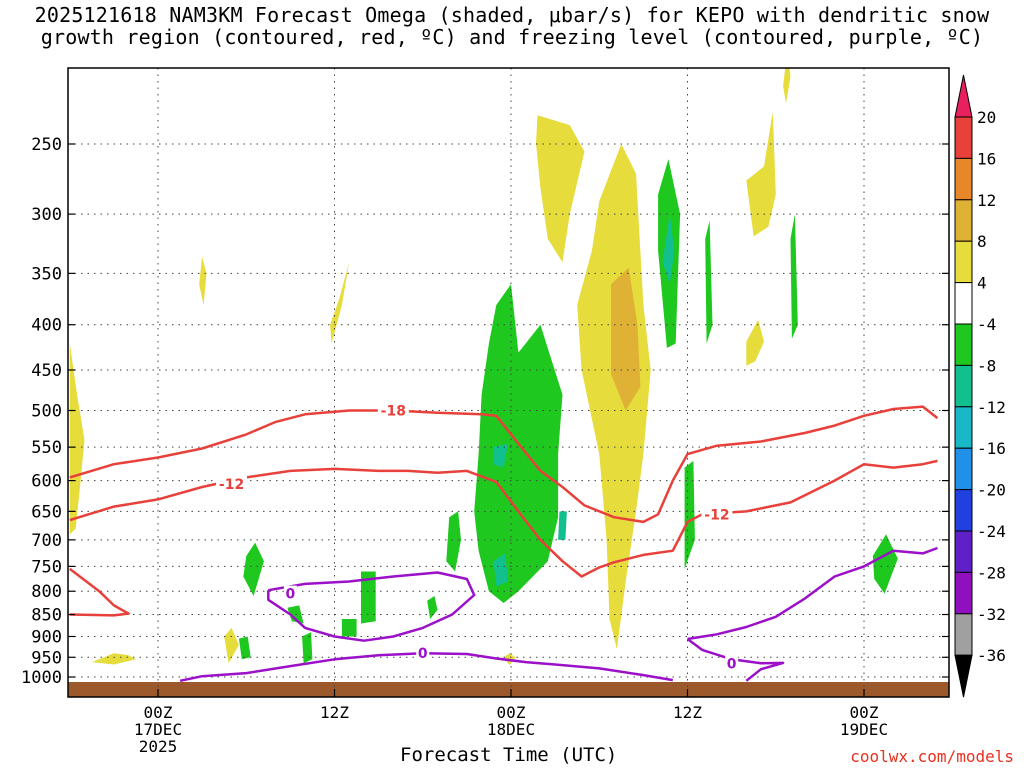  What do you see at coordinates (46, 371) in the screenshot?
I see `y-tick-label: 450` at bounding box center [46, 371].